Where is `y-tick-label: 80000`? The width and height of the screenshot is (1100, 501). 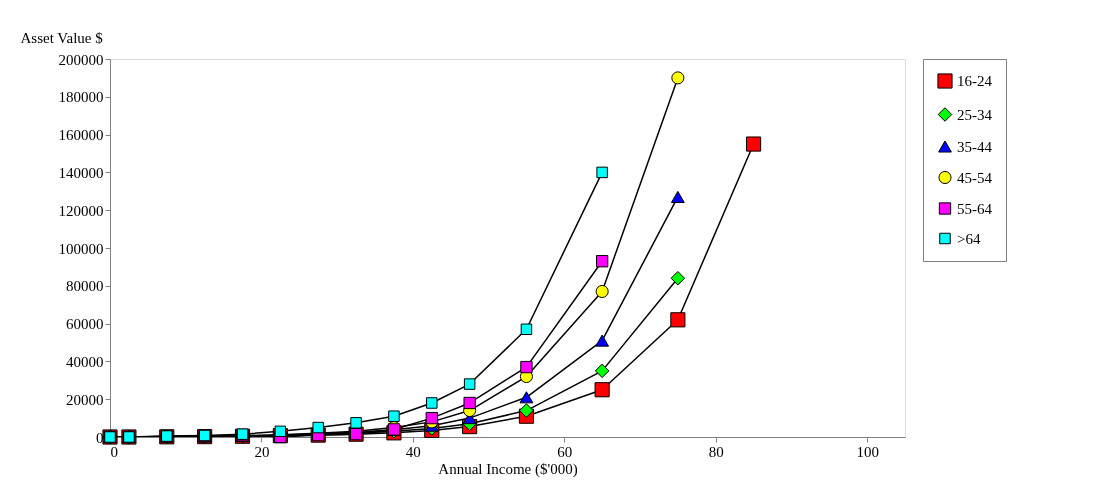 y-tick-label: 80000 is located at coordinates (85, 286).